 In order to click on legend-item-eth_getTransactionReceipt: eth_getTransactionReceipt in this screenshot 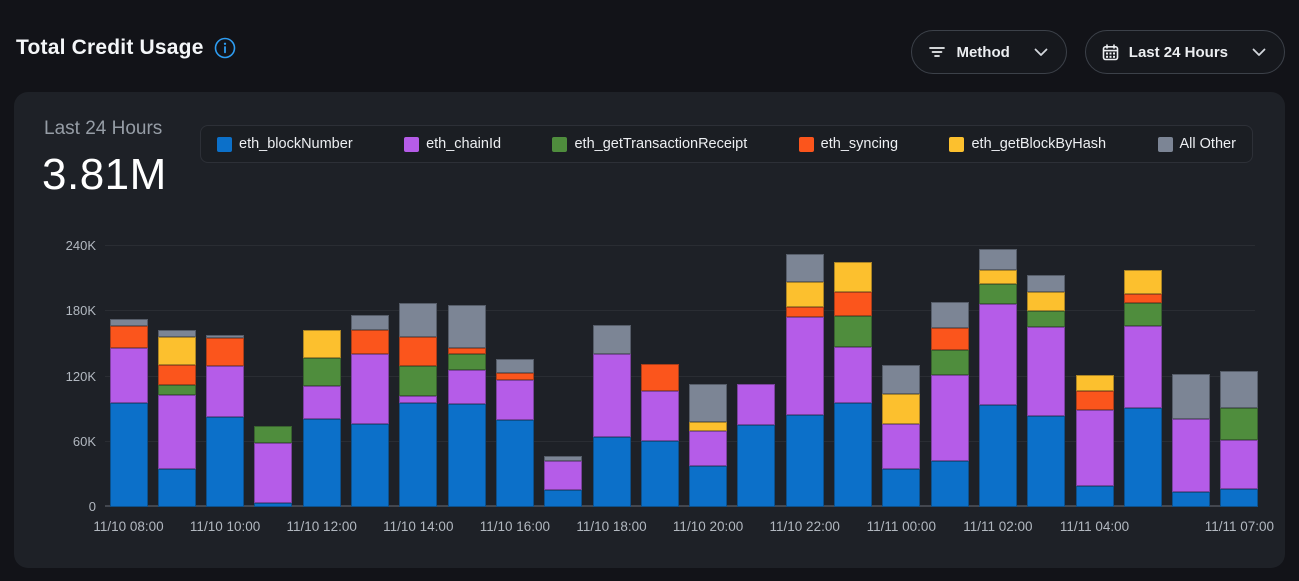, I will do `click(649, 144)`.